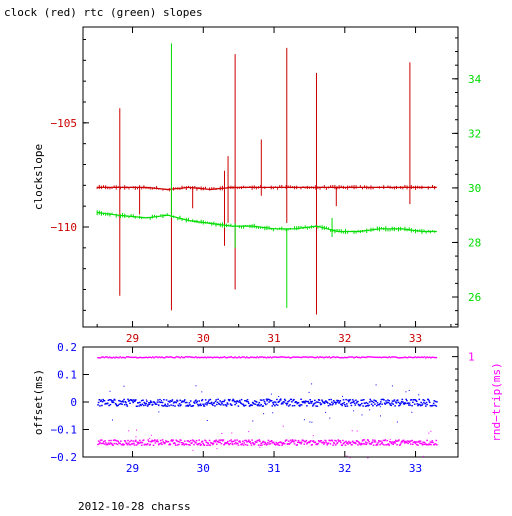 This screenshot has width=512, height=516. I want to click on top-x-tick-label: 33, so click(415, 338).